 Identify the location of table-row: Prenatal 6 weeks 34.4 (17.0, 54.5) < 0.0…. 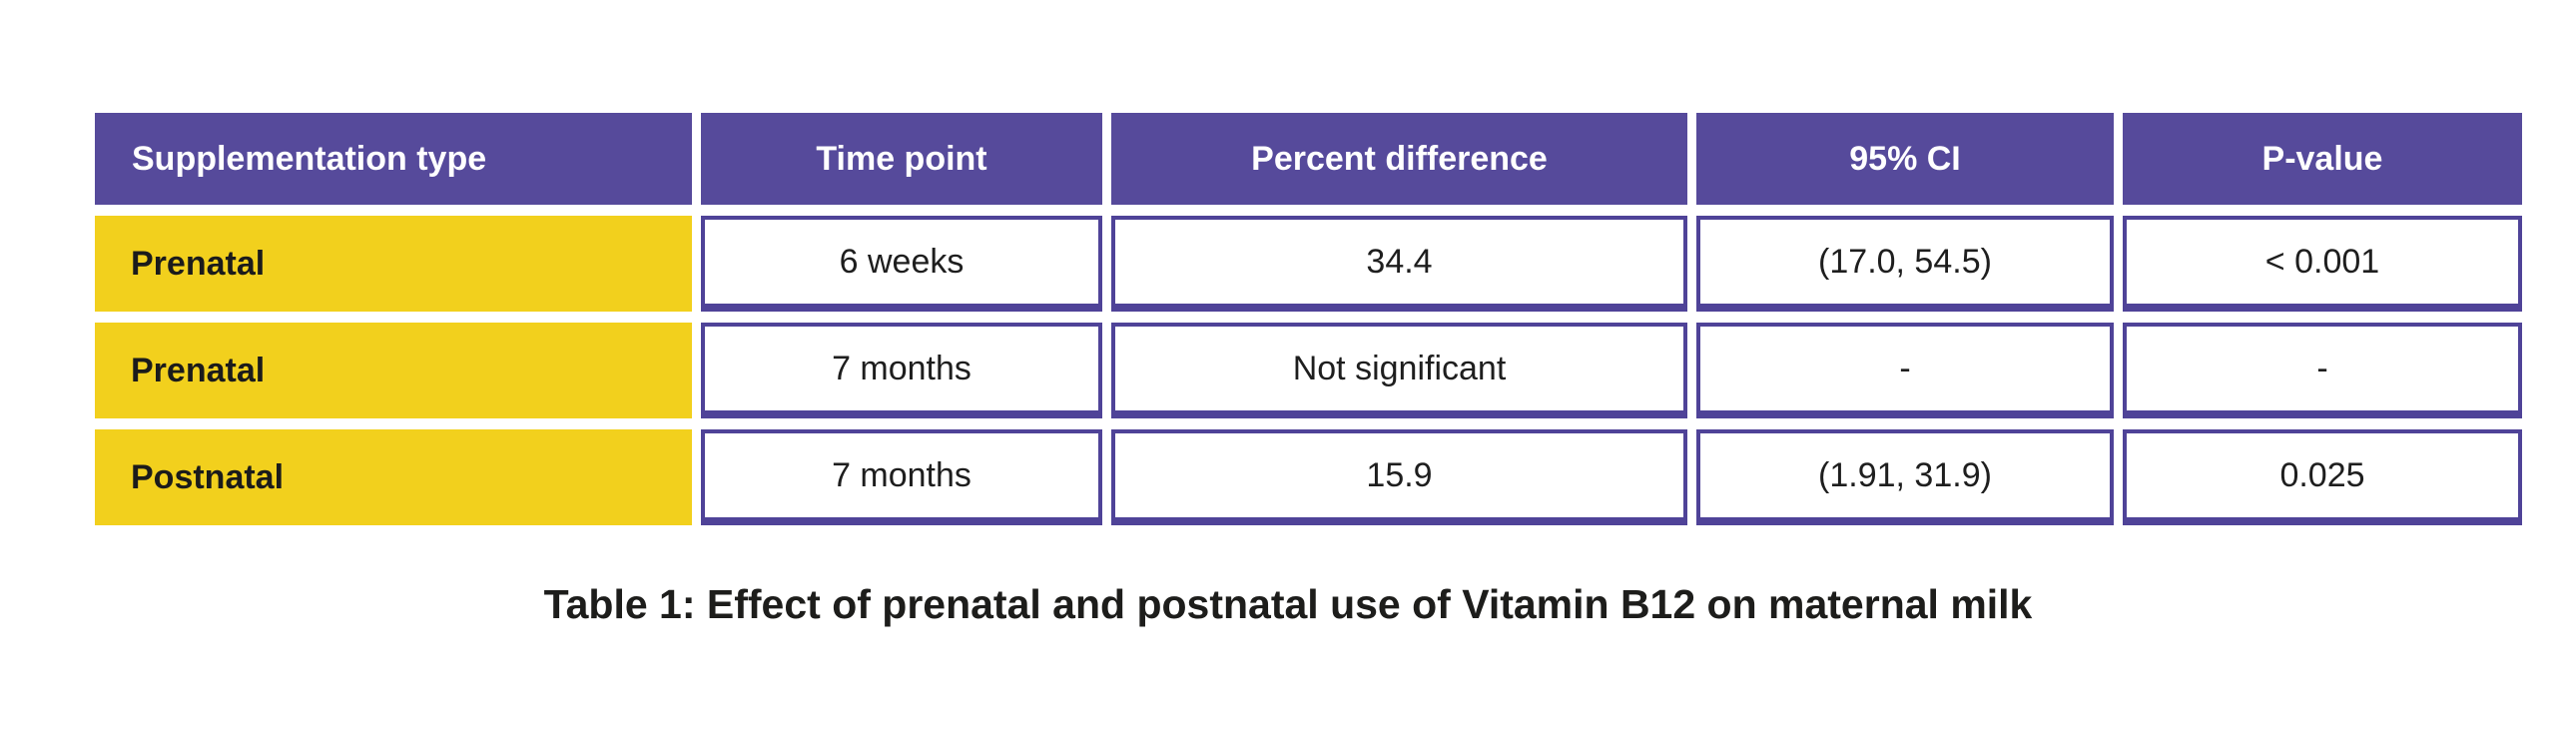
(1308, 264).